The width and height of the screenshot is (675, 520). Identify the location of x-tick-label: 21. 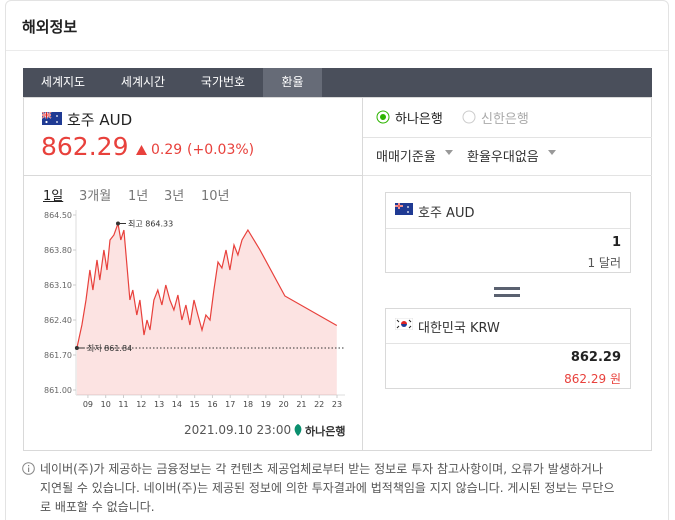
(301, 404).